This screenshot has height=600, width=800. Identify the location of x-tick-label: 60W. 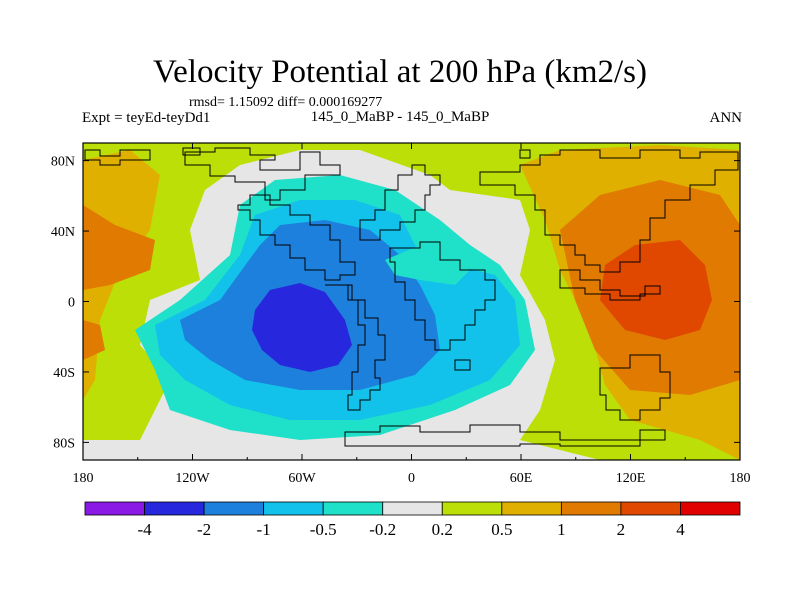
(302, 478).